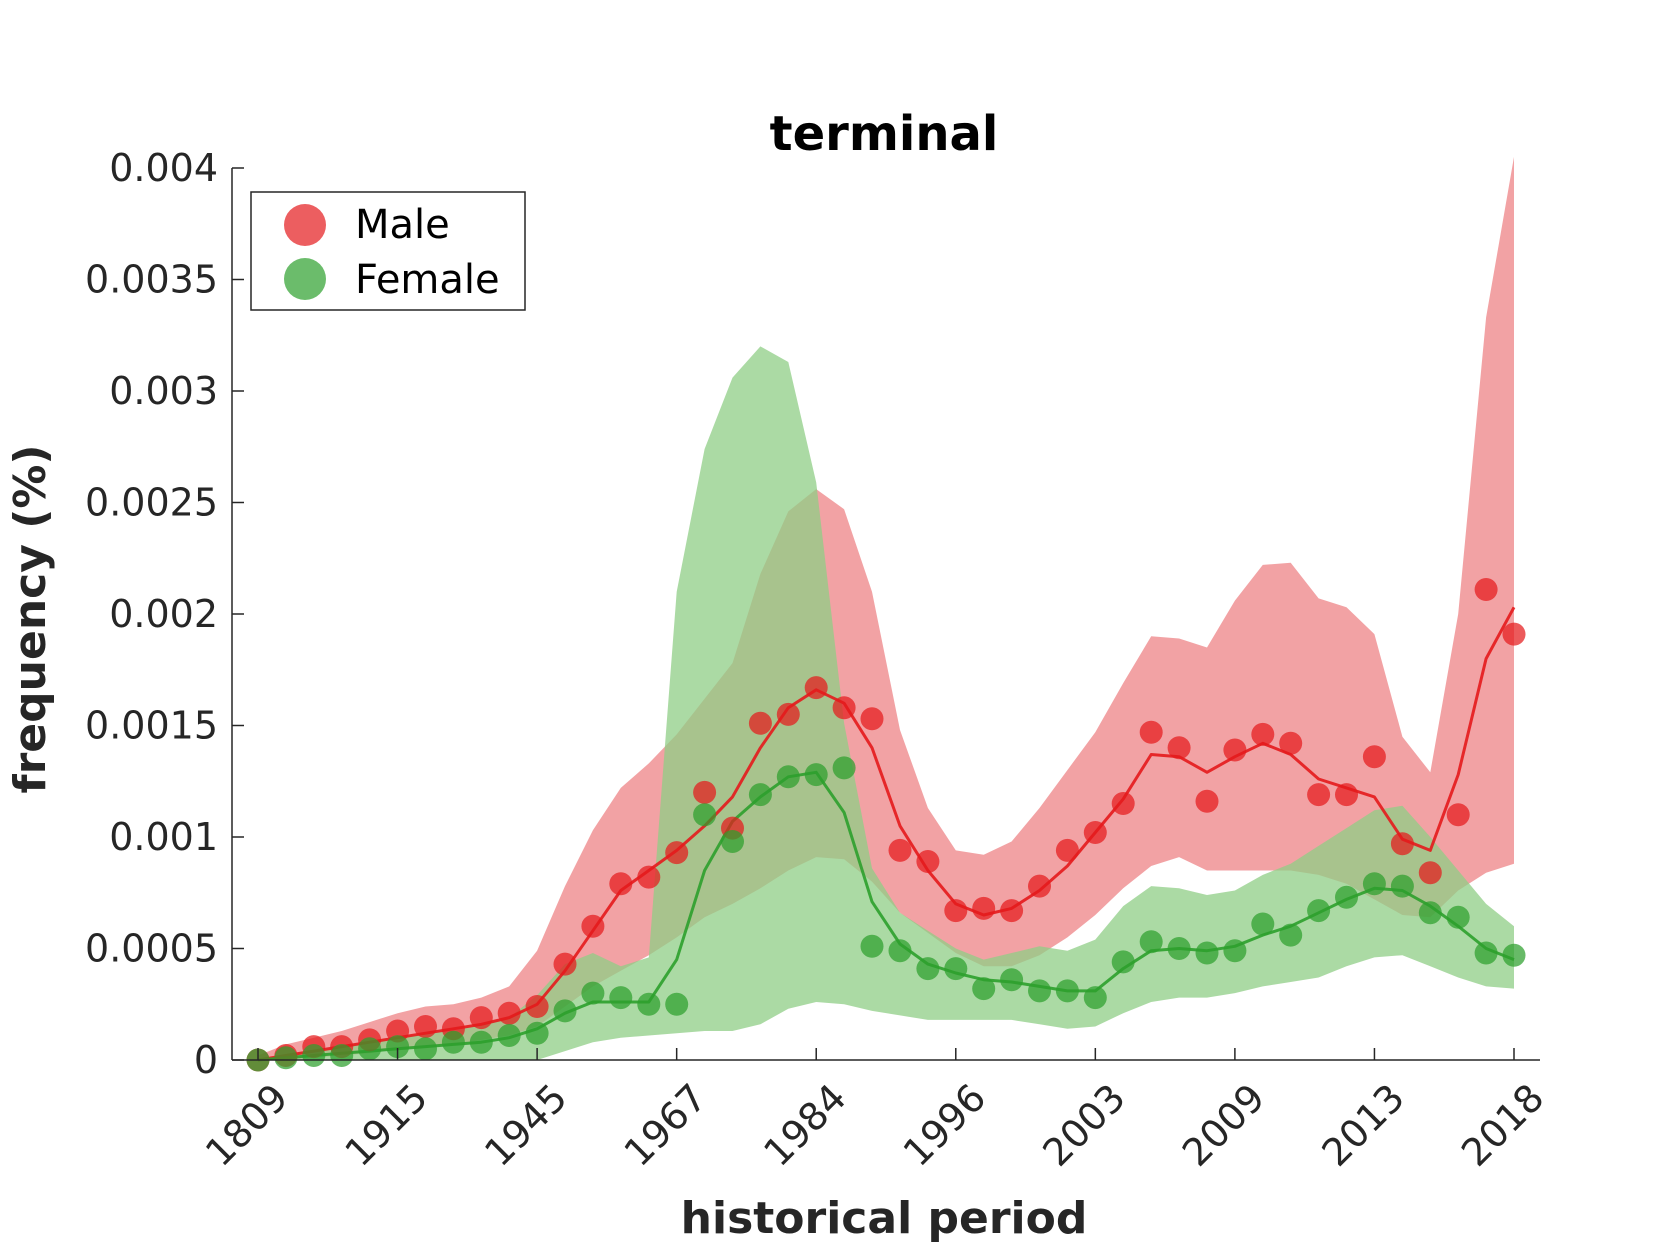  What do you see at coordinates (388, 251) in the screenshot?
I see `legend: Male Female` at bounding box center [388, 251].